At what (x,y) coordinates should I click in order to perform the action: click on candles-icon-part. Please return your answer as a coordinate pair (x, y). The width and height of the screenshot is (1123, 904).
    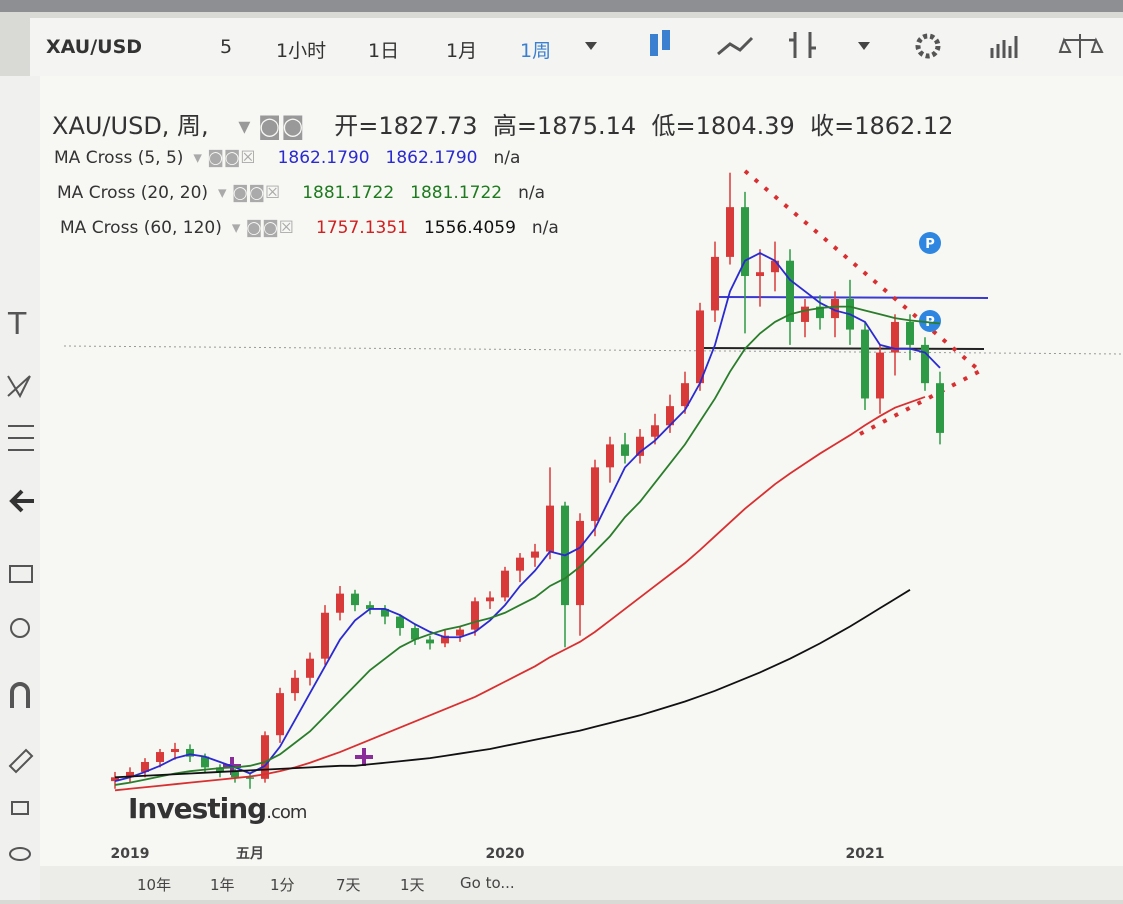
    Looking at the image, I should click on (666, 40).